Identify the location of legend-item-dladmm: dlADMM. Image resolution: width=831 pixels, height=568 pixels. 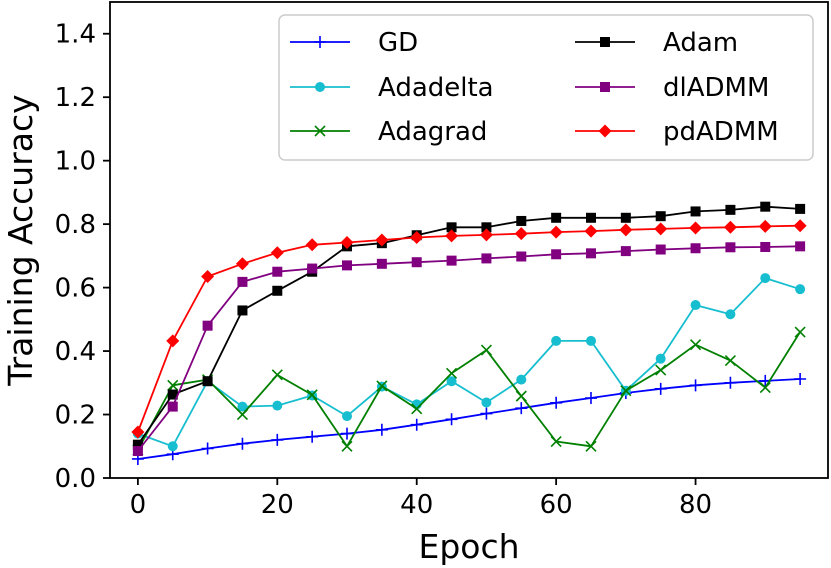
(672, 88).